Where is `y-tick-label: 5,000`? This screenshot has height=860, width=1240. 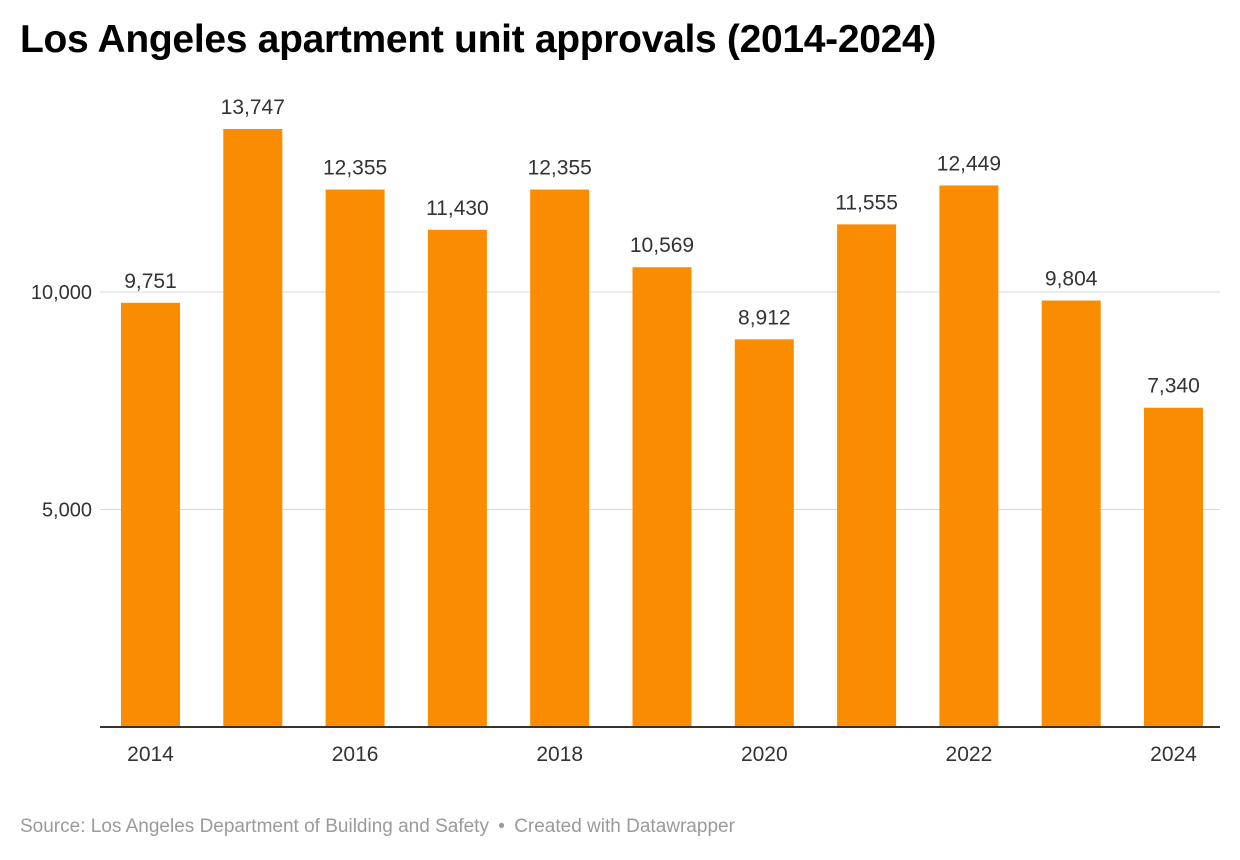 y-tick-label: 5,000 is located at coordinates (67, 511).